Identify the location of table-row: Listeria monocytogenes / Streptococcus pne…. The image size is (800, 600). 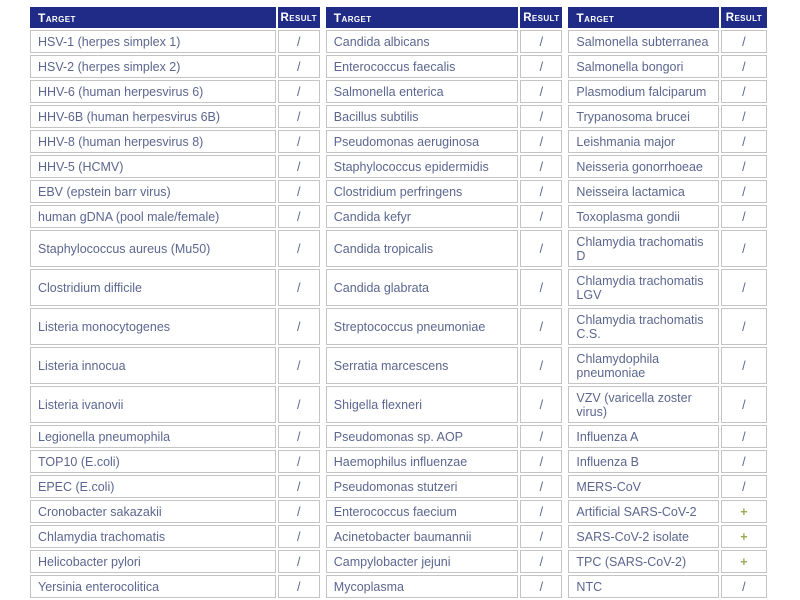
(398, 326).